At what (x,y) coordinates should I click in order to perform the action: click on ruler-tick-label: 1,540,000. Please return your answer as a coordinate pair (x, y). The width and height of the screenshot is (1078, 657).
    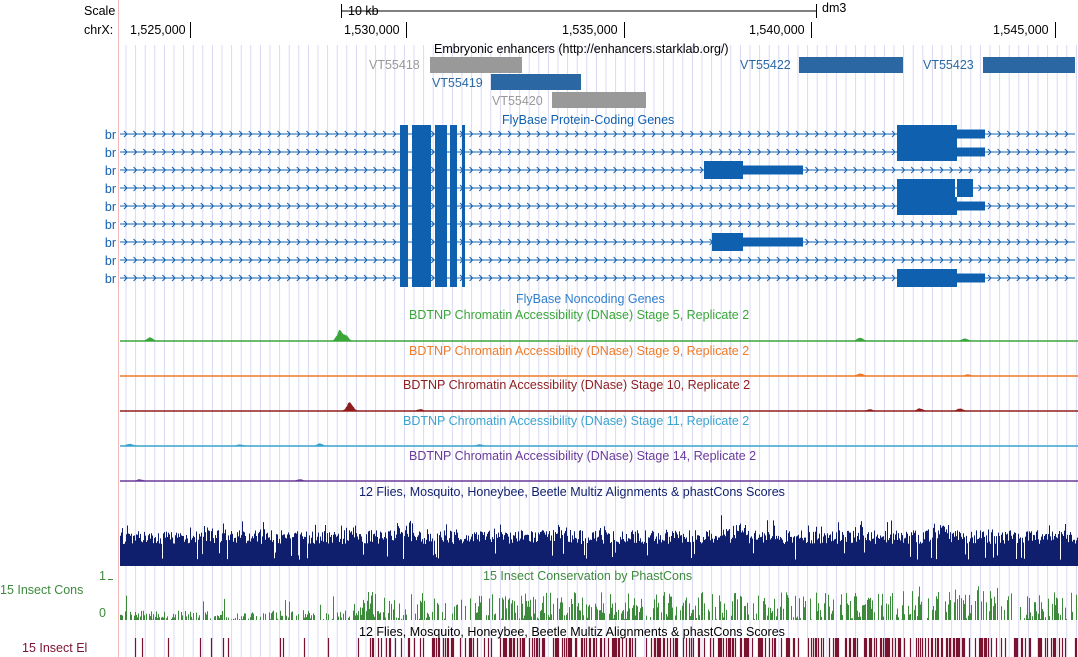
    Looking at the image, I should click on (777, 30).